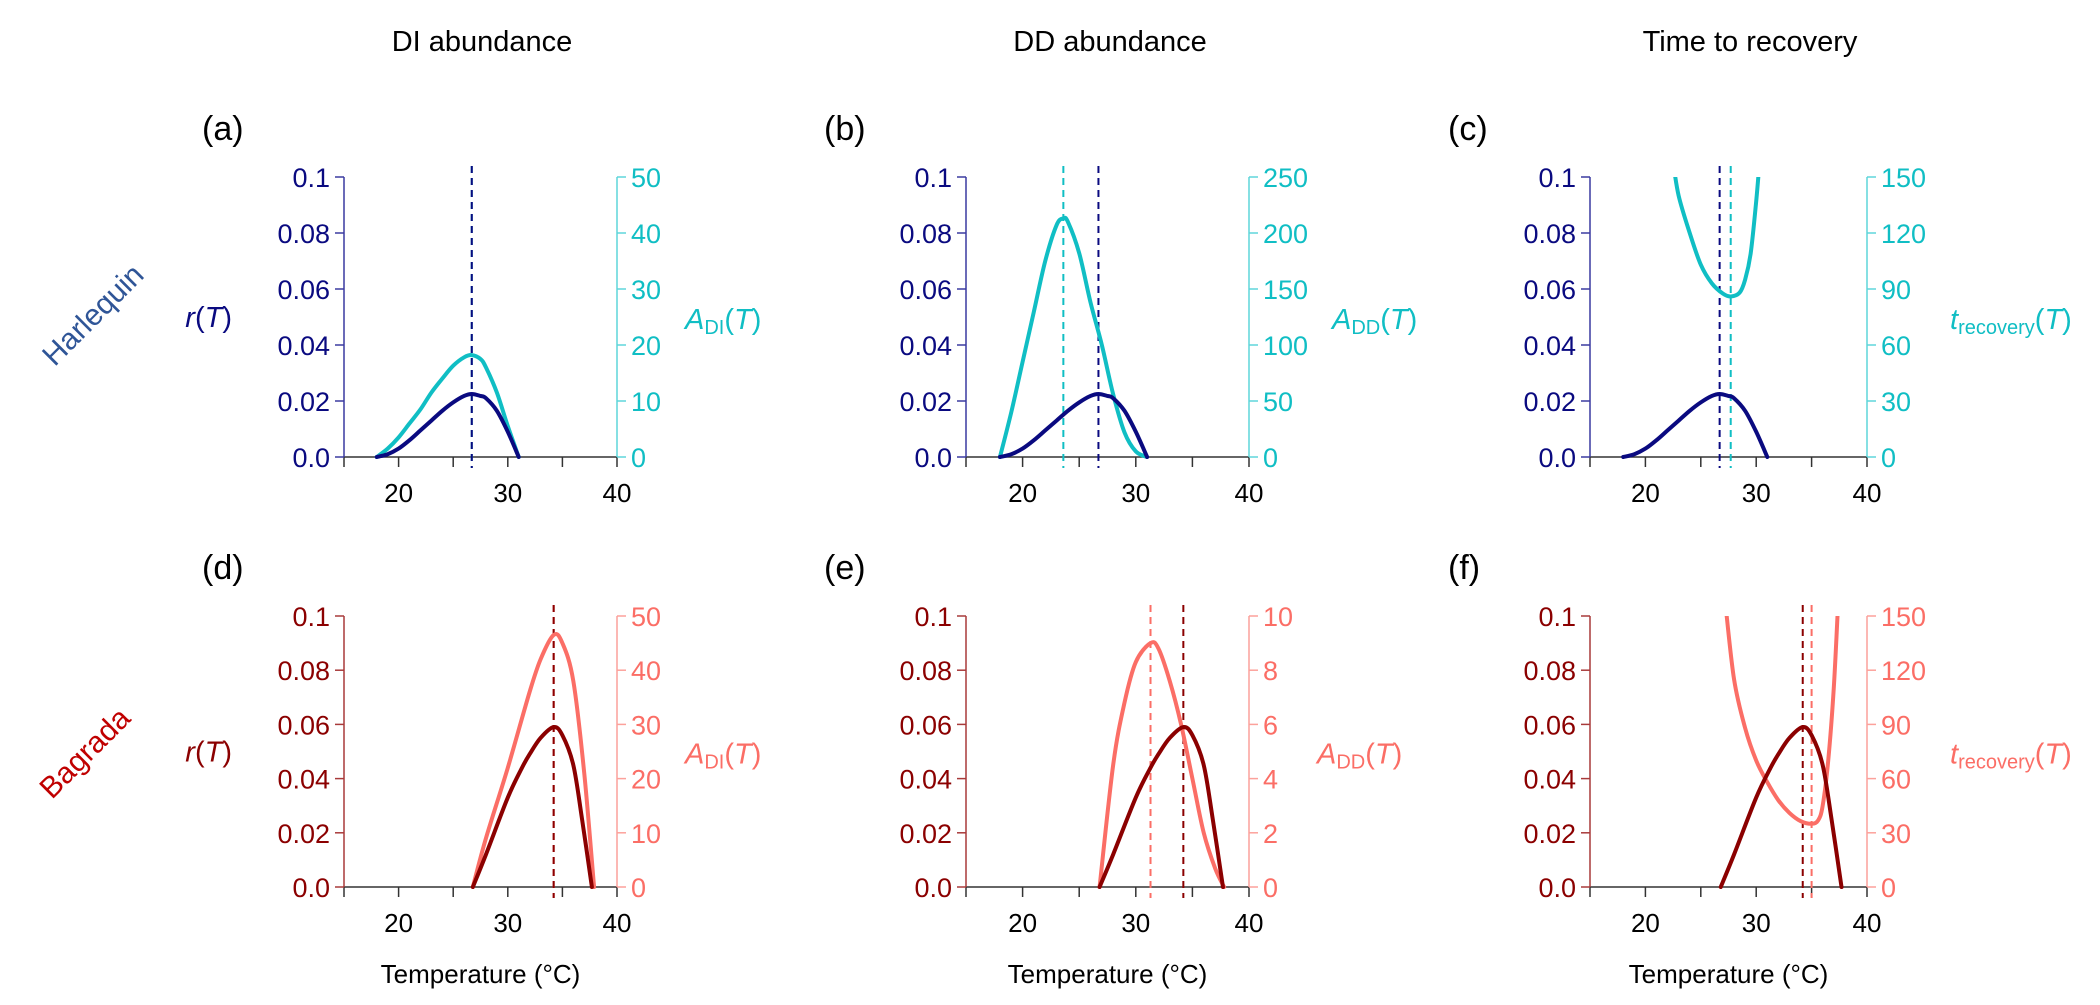 The image size is (2100, 1005). I want to click on panel-label: (a), so click(223, 129).